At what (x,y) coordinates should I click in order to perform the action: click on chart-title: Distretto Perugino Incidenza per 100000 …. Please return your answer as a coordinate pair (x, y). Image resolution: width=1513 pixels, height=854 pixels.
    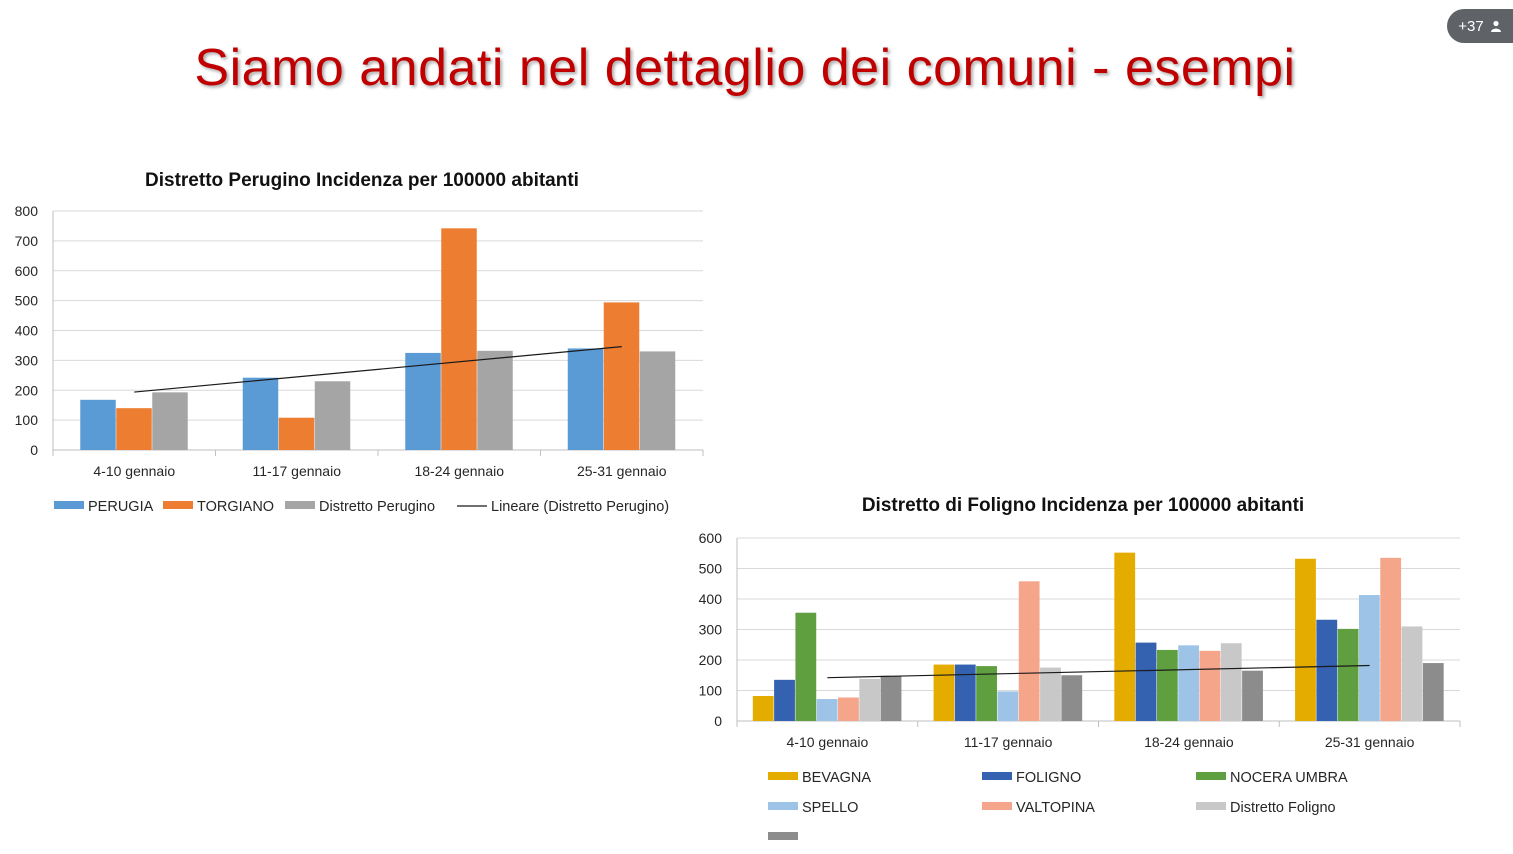
    Looking at the image, I should click on (362, 180).